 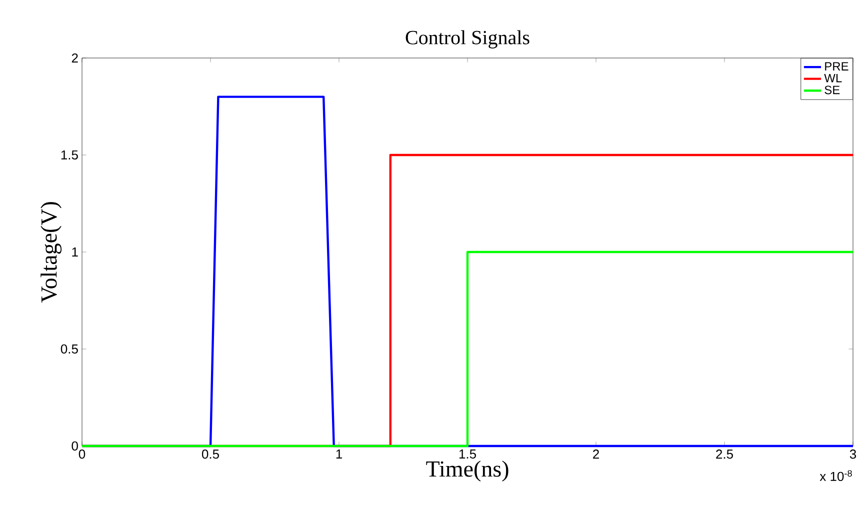 What do you see at coordinates (82, 454) in the screenshot?
I see `x-tick-label: 0` at bounding box center [82, 454].